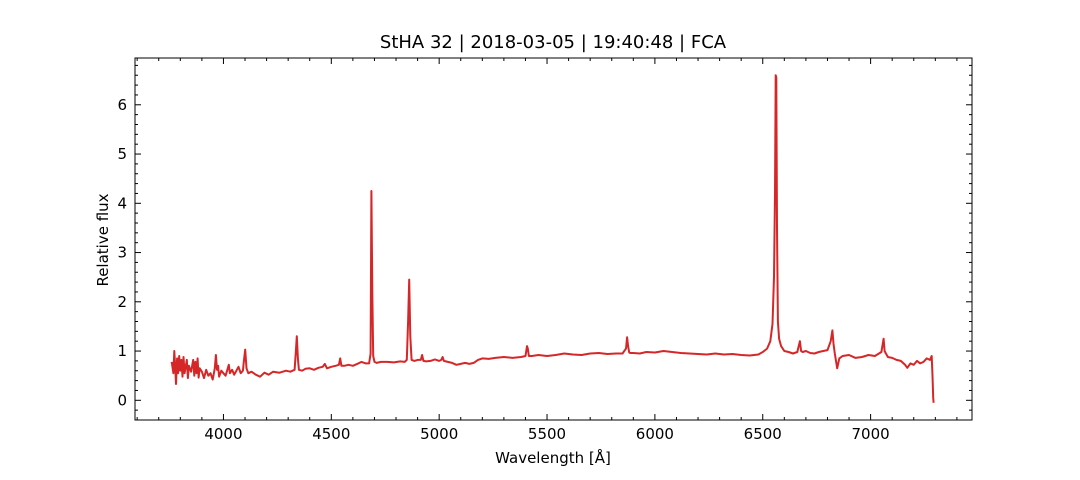  Describe the element at coordinates (655, 434) in the screenshot. I see `x-tick-label: 6000` at that location.